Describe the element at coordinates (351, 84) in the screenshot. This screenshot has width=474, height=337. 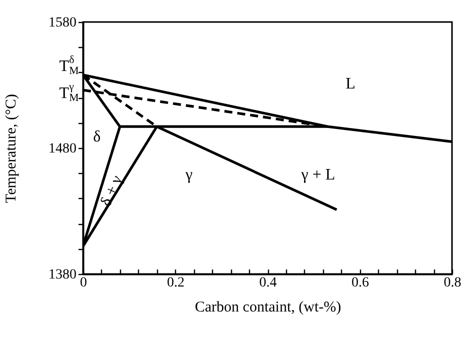
I see `annotation: L` at that location.